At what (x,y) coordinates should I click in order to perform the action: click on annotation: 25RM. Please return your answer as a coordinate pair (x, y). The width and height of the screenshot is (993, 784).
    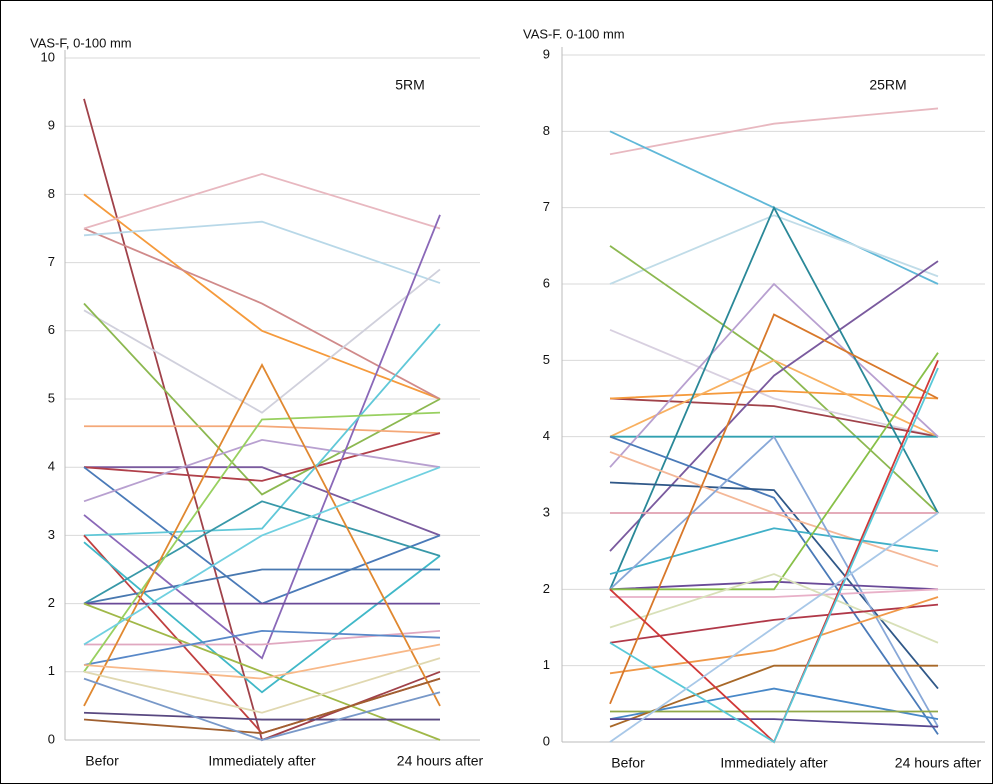
    Looking at the image, I should click on (887, 85).